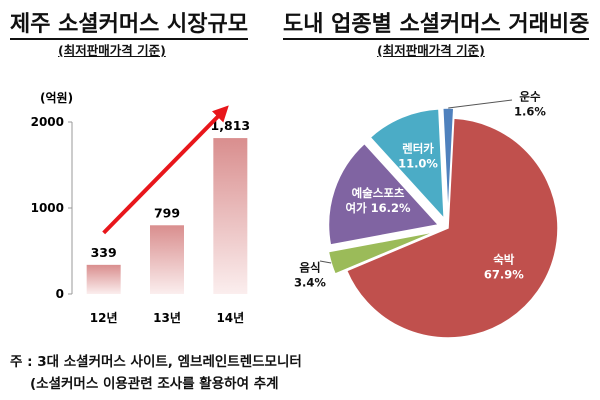 This screenshot has height=400, width=600. What do you see at coordinates (379, 208) in the screenshot?
I see `pie-category-label: 여가 16.2%` at bounding box center [379, 208].